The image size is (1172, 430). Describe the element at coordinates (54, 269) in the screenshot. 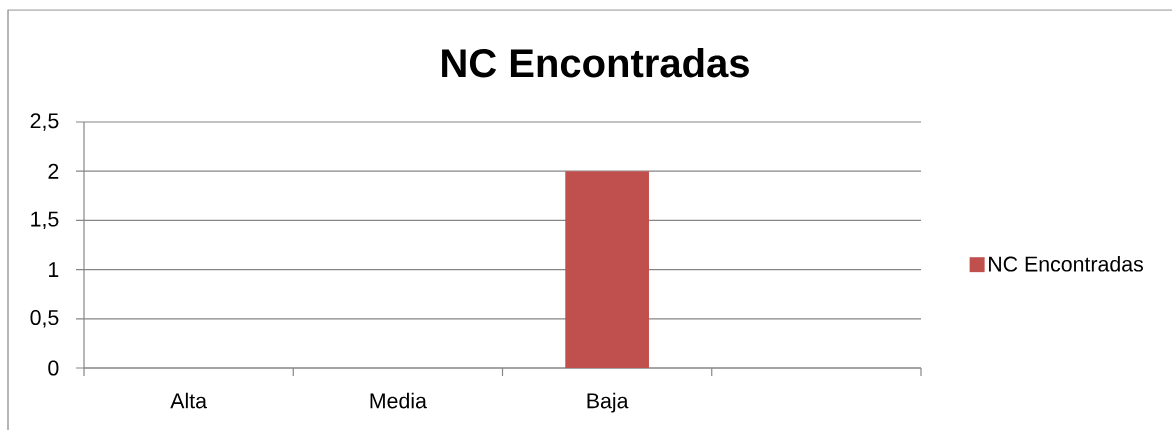

I see `y-tick-label: 1` at that location.